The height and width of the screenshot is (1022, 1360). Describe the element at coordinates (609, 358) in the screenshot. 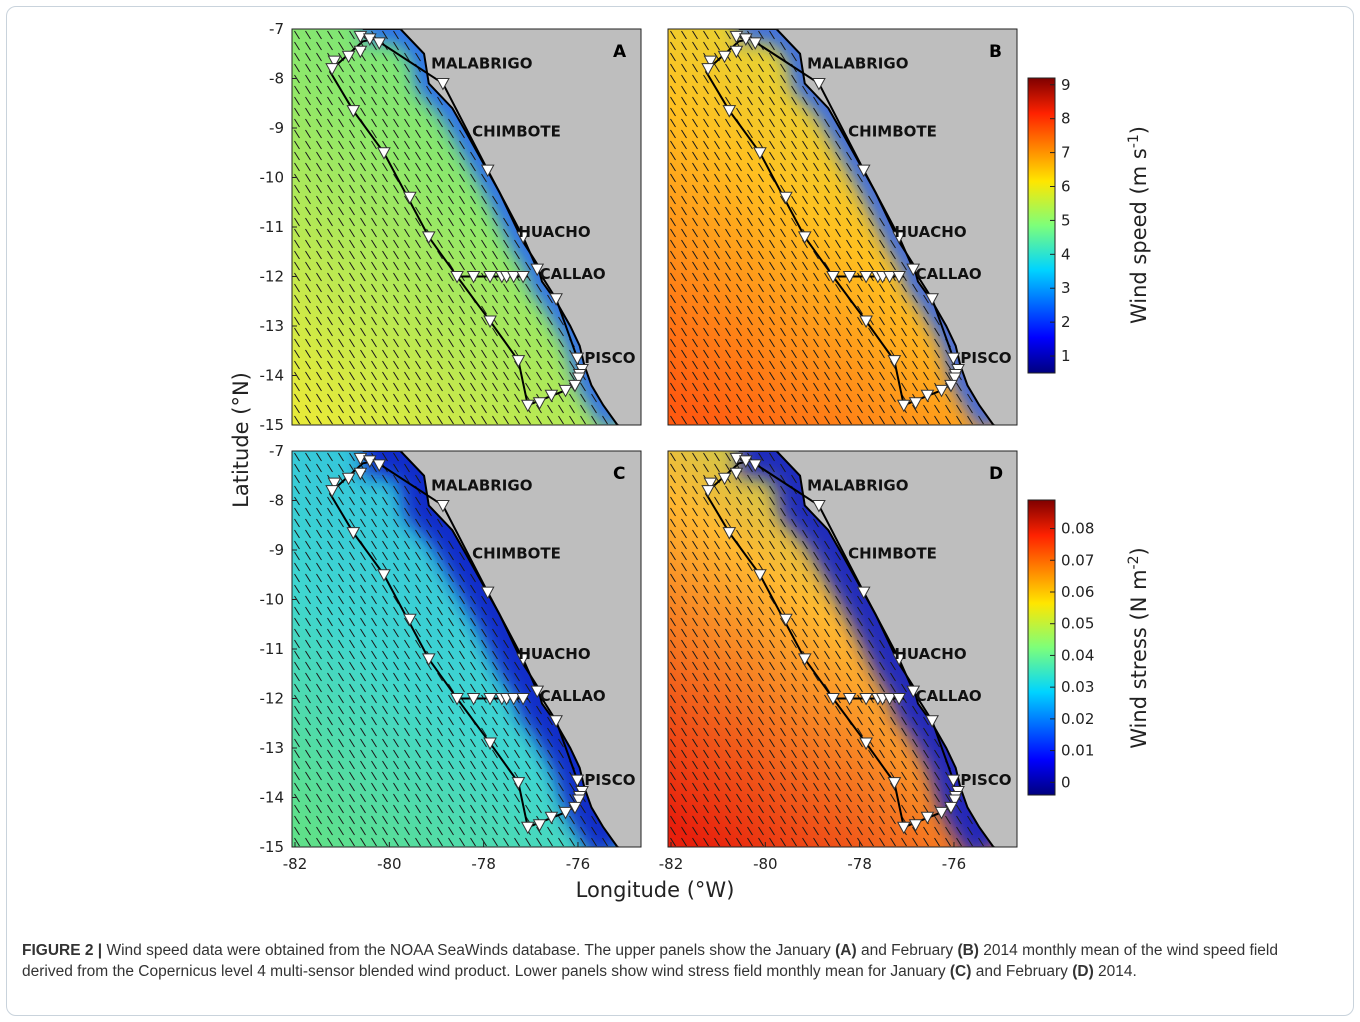

I see `city-label-pisco: PISCO` at that location.